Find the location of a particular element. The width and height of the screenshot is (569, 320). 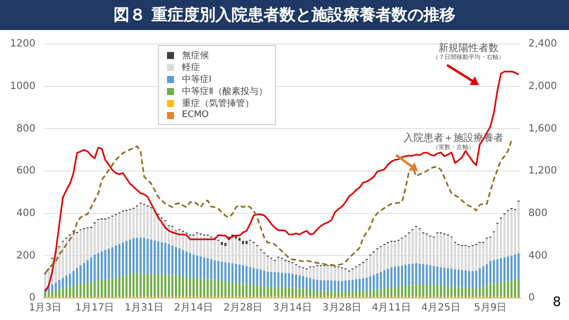

y2-tick-label: 0 is located at coordinates (531, 298).